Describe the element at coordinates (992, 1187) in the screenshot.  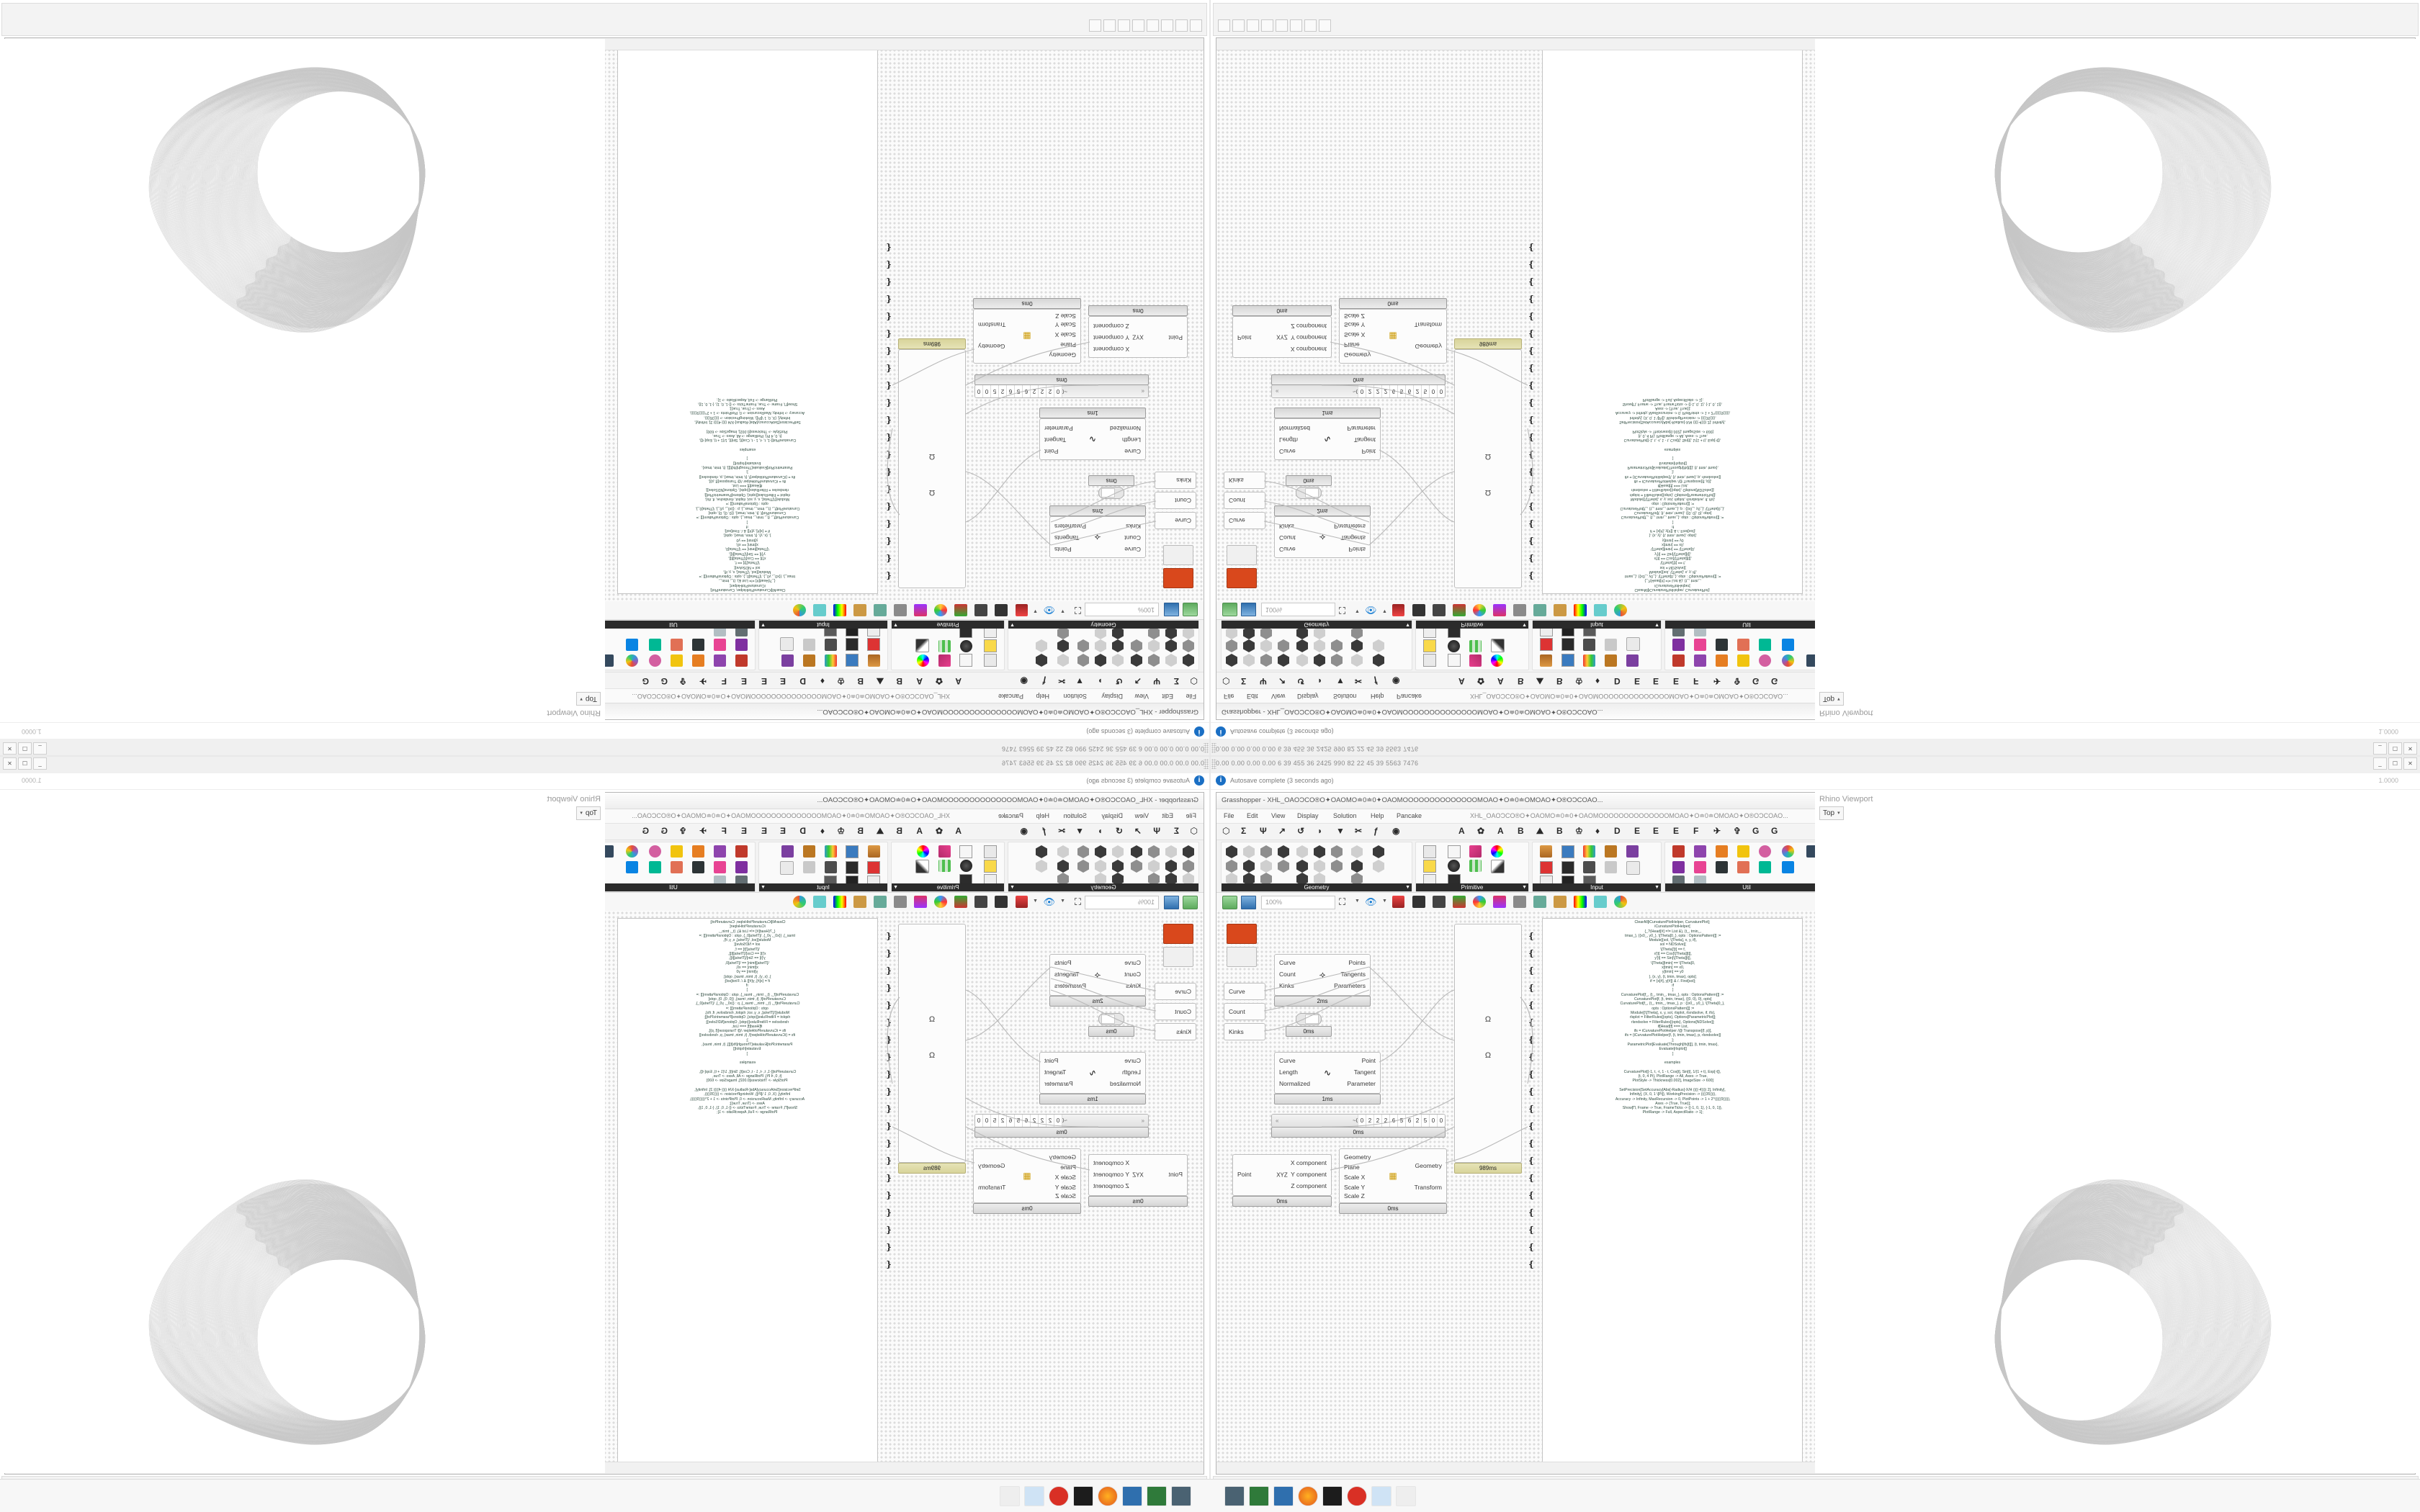
I see `output-transform: Transform` at that location.